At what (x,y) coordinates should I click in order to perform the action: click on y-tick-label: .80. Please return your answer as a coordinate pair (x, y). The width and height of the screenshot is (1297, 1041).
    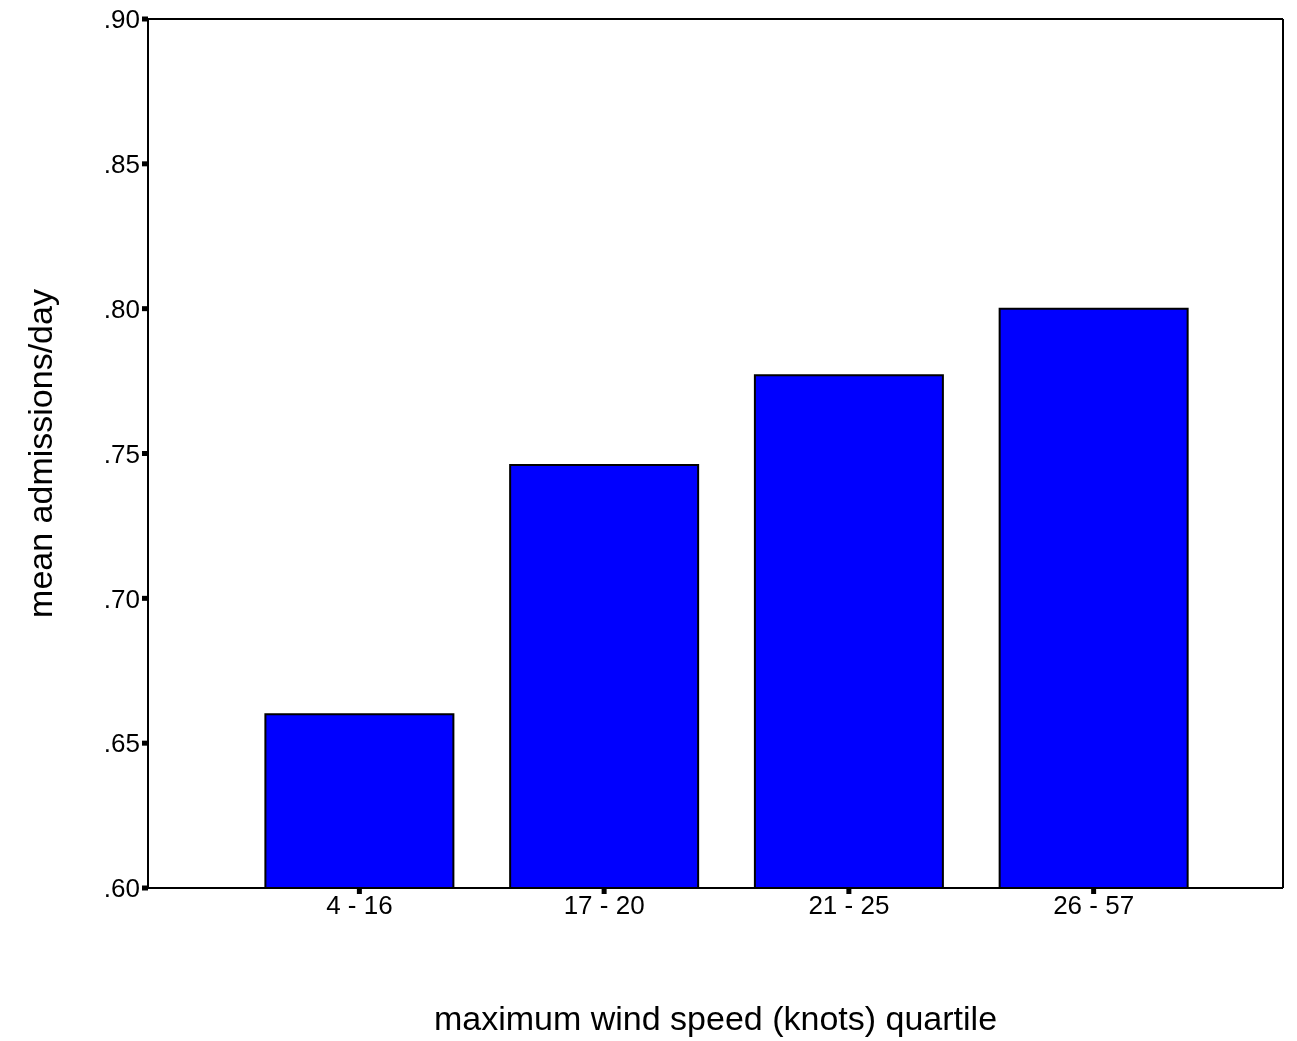
    Looking at the image, I should click on (121, 308).